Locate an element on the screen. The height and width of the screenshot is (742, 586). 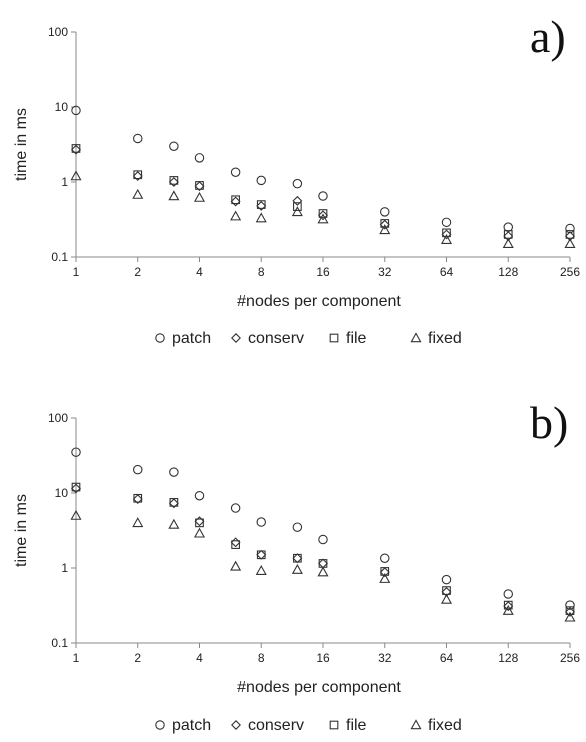
y-tick-label: 10 is located at coordinates (62, 493).